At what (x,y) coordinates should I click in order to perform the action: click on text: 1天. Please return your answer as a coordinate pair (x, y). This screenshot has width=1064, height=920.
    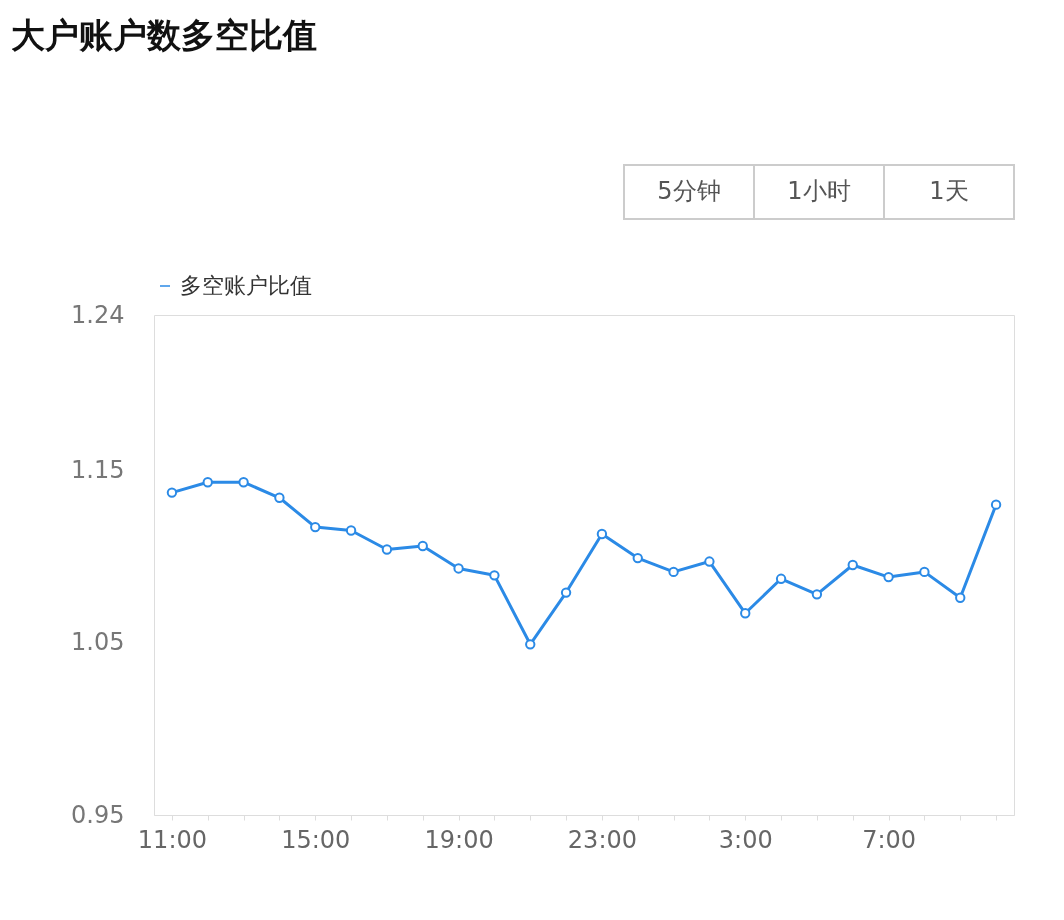
    Looking at the image, I should click on (949, 191).